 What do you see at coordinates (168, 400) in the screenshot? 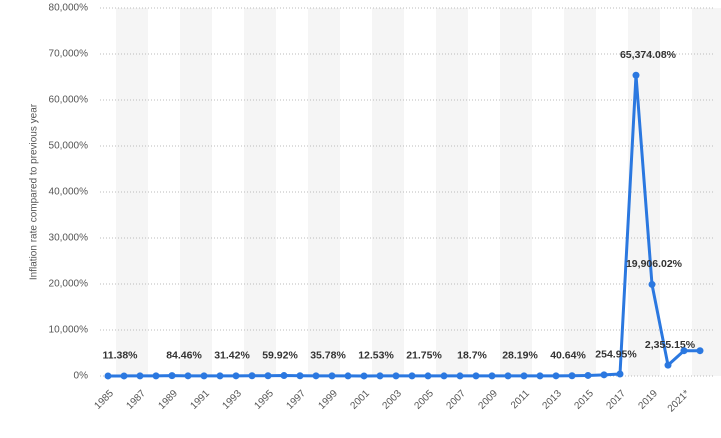
I see `x-tick-label: 1989` at bounding box center [168, 400].